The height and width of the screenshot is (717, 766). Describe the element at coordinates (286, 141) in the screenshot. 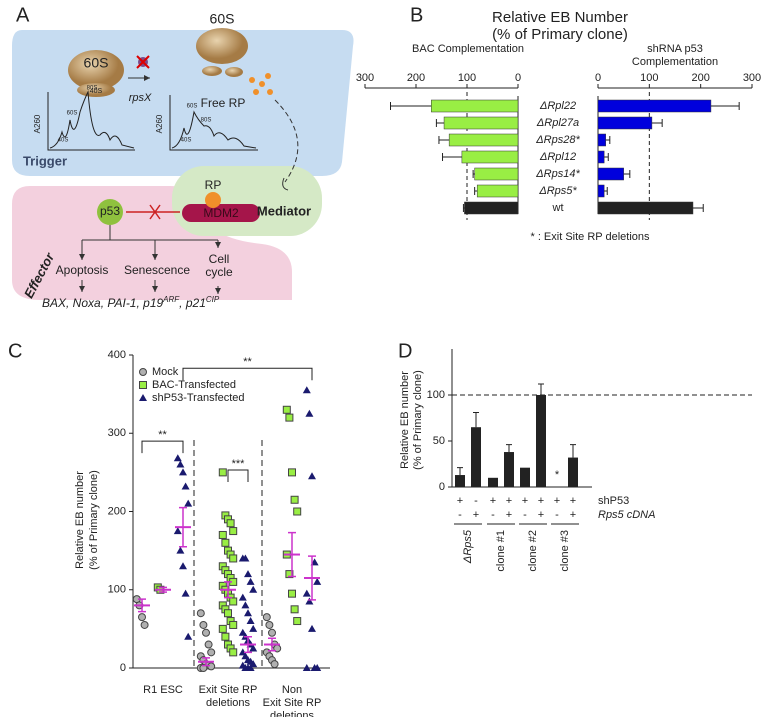

I see `connector` at that location.